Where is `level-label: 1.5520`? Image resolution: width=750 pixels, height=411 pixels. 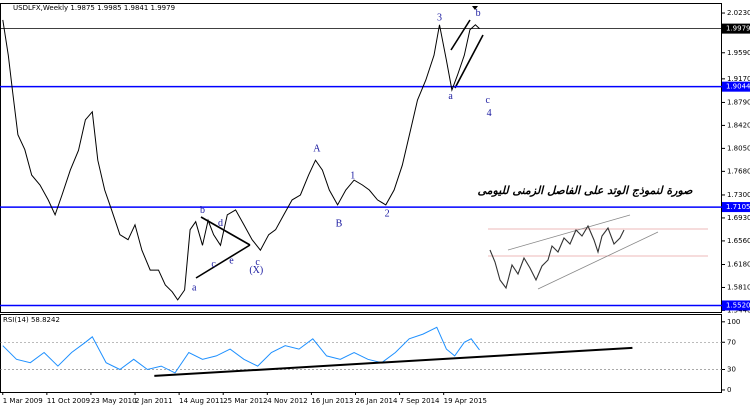 level-label: 1.5520 is located at coordinates (738, 305).